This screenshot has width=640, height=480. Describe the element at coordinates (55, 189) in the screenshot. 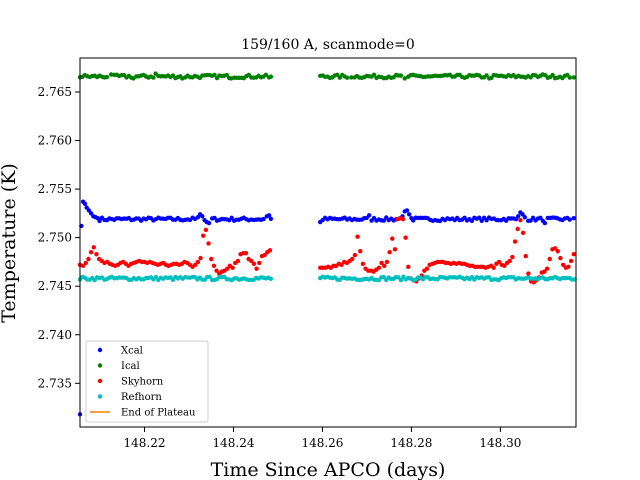

I see `y-tick-label: 2.755` at that location.